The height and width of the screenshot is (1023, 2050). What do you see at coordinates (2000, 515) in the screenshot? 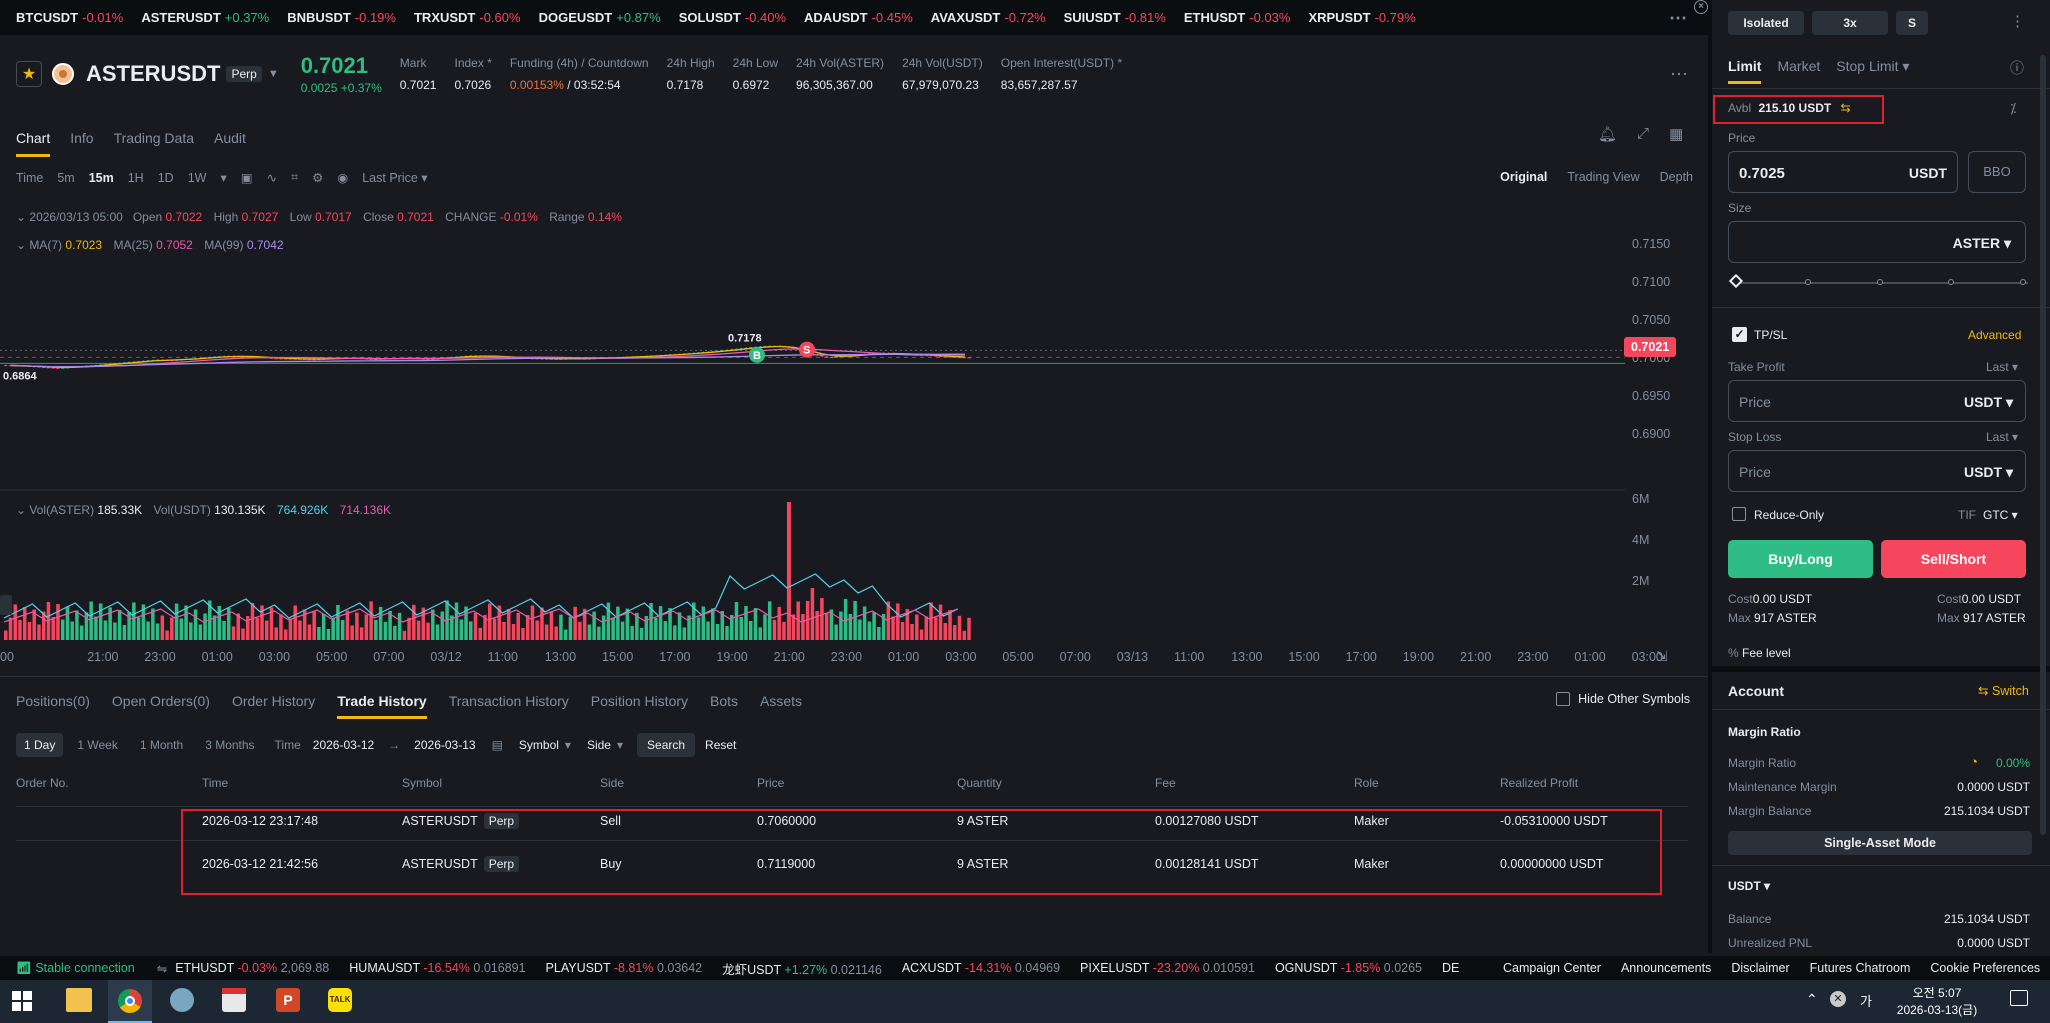
I see `tif-select: GTC ▾` at bounding box center [2000, 515].